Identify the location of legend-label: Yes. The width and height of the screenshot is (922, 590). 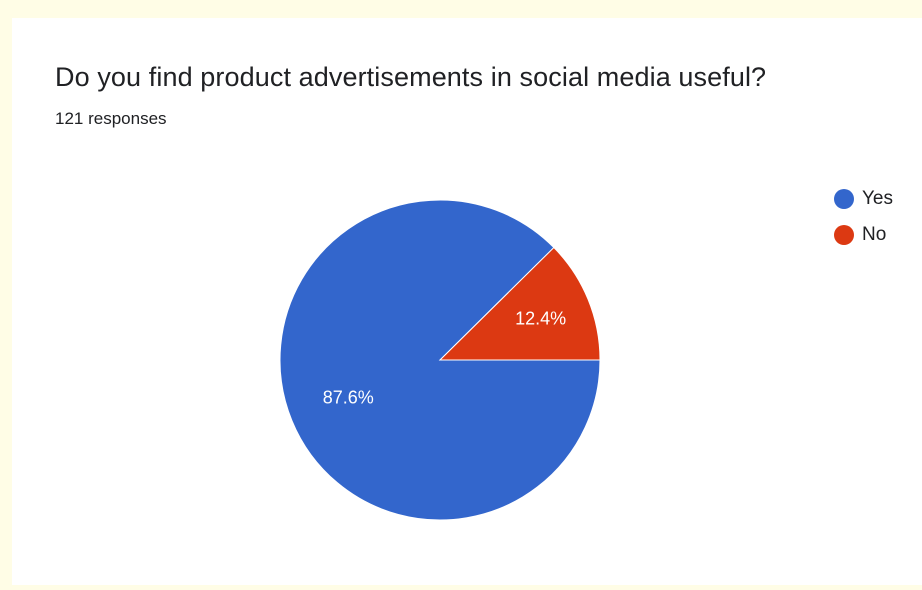
(877, 198).